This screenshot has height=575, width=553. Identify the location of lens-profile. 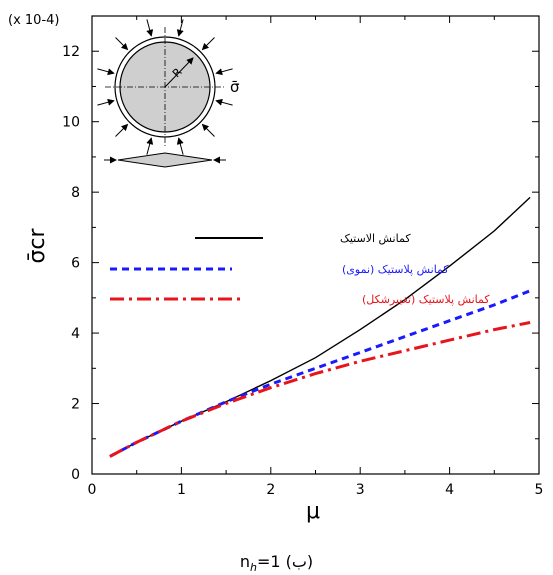
(165, 160).